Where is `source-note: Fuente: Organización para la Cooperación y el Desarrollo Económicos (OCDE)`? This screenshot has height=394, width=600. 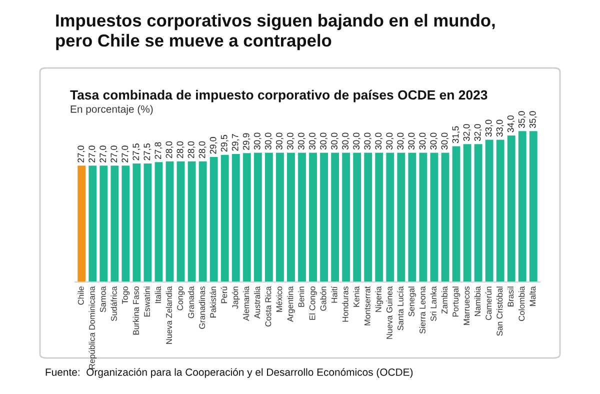 source-note: Fuente: Organización para la Cooperación y el Desarrollo Económicos (OCDE) is located at coordinates (229, 373).